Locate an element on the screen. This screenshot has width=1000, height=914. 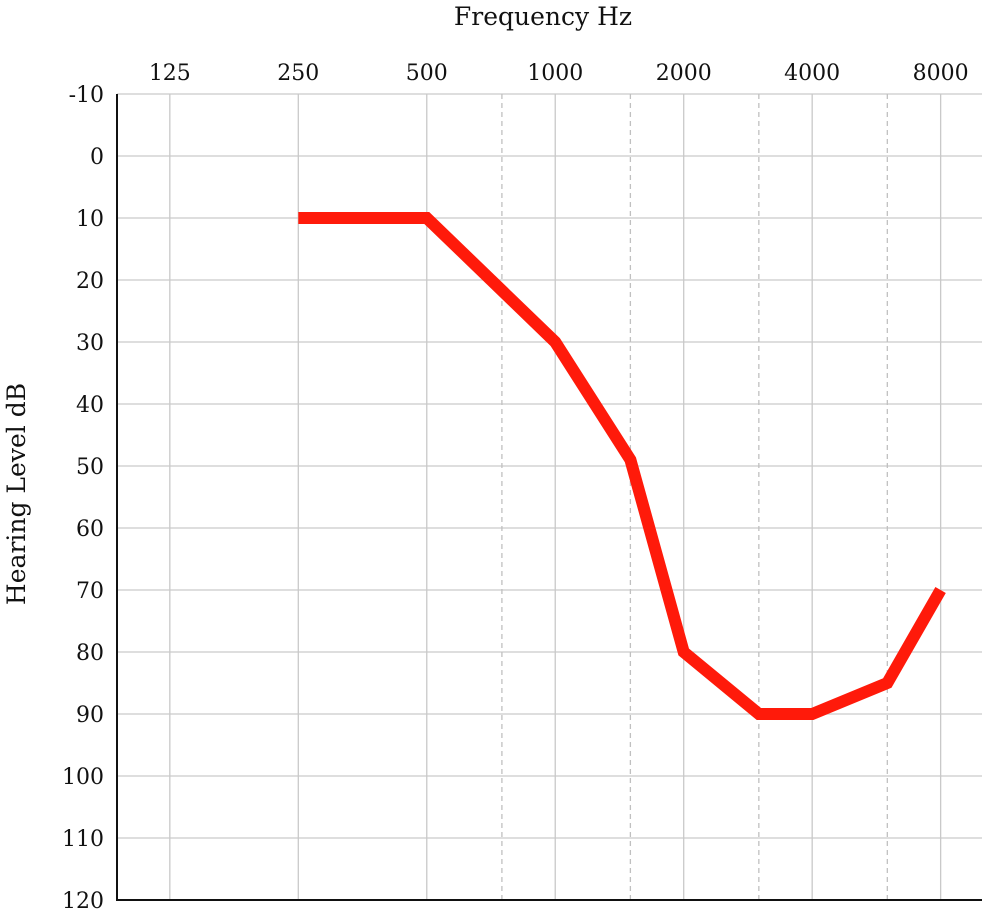
x-tick-labels: 125 250 500 1000 2000 4000 8000 is located at coordinates (559, 73).